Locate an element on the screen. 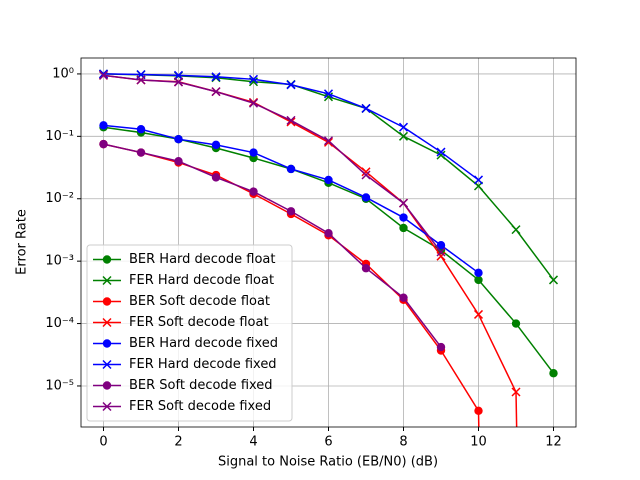 This screenshot has height=480, width=640. x-tick-label: 4 is located at coordinates (253, 442).